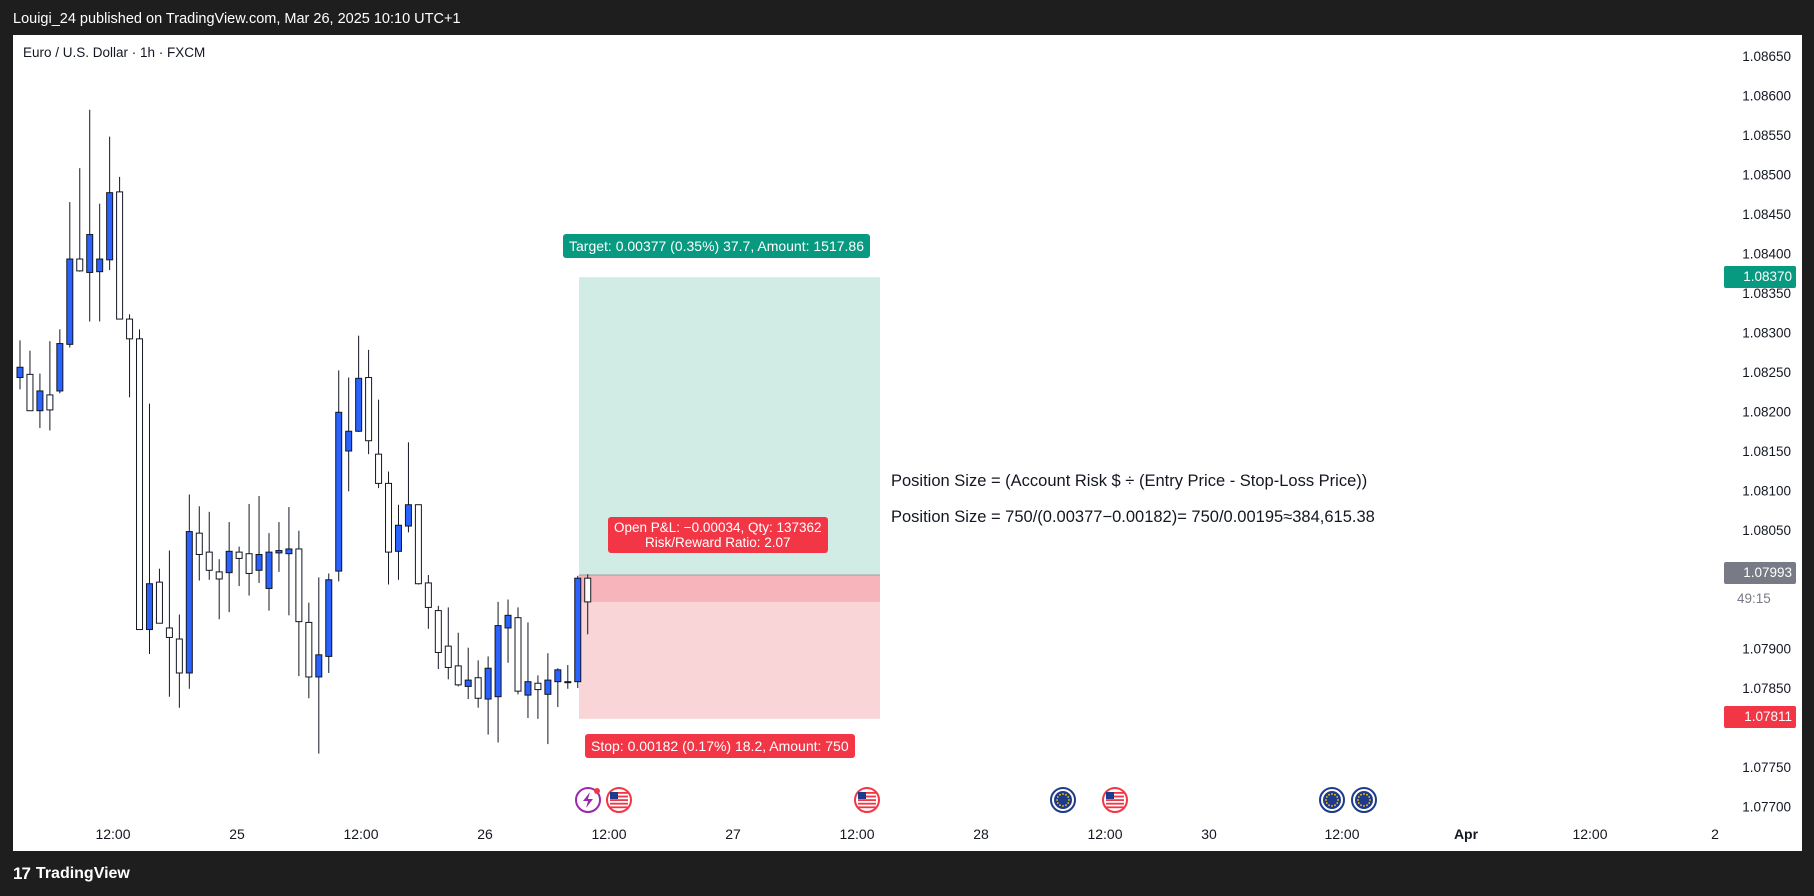 The width and height of the screenshot is (1814, 896). Describe the element at coordinates (1715, 834) in the screenshot. I see `time-tick: 2` at that location.